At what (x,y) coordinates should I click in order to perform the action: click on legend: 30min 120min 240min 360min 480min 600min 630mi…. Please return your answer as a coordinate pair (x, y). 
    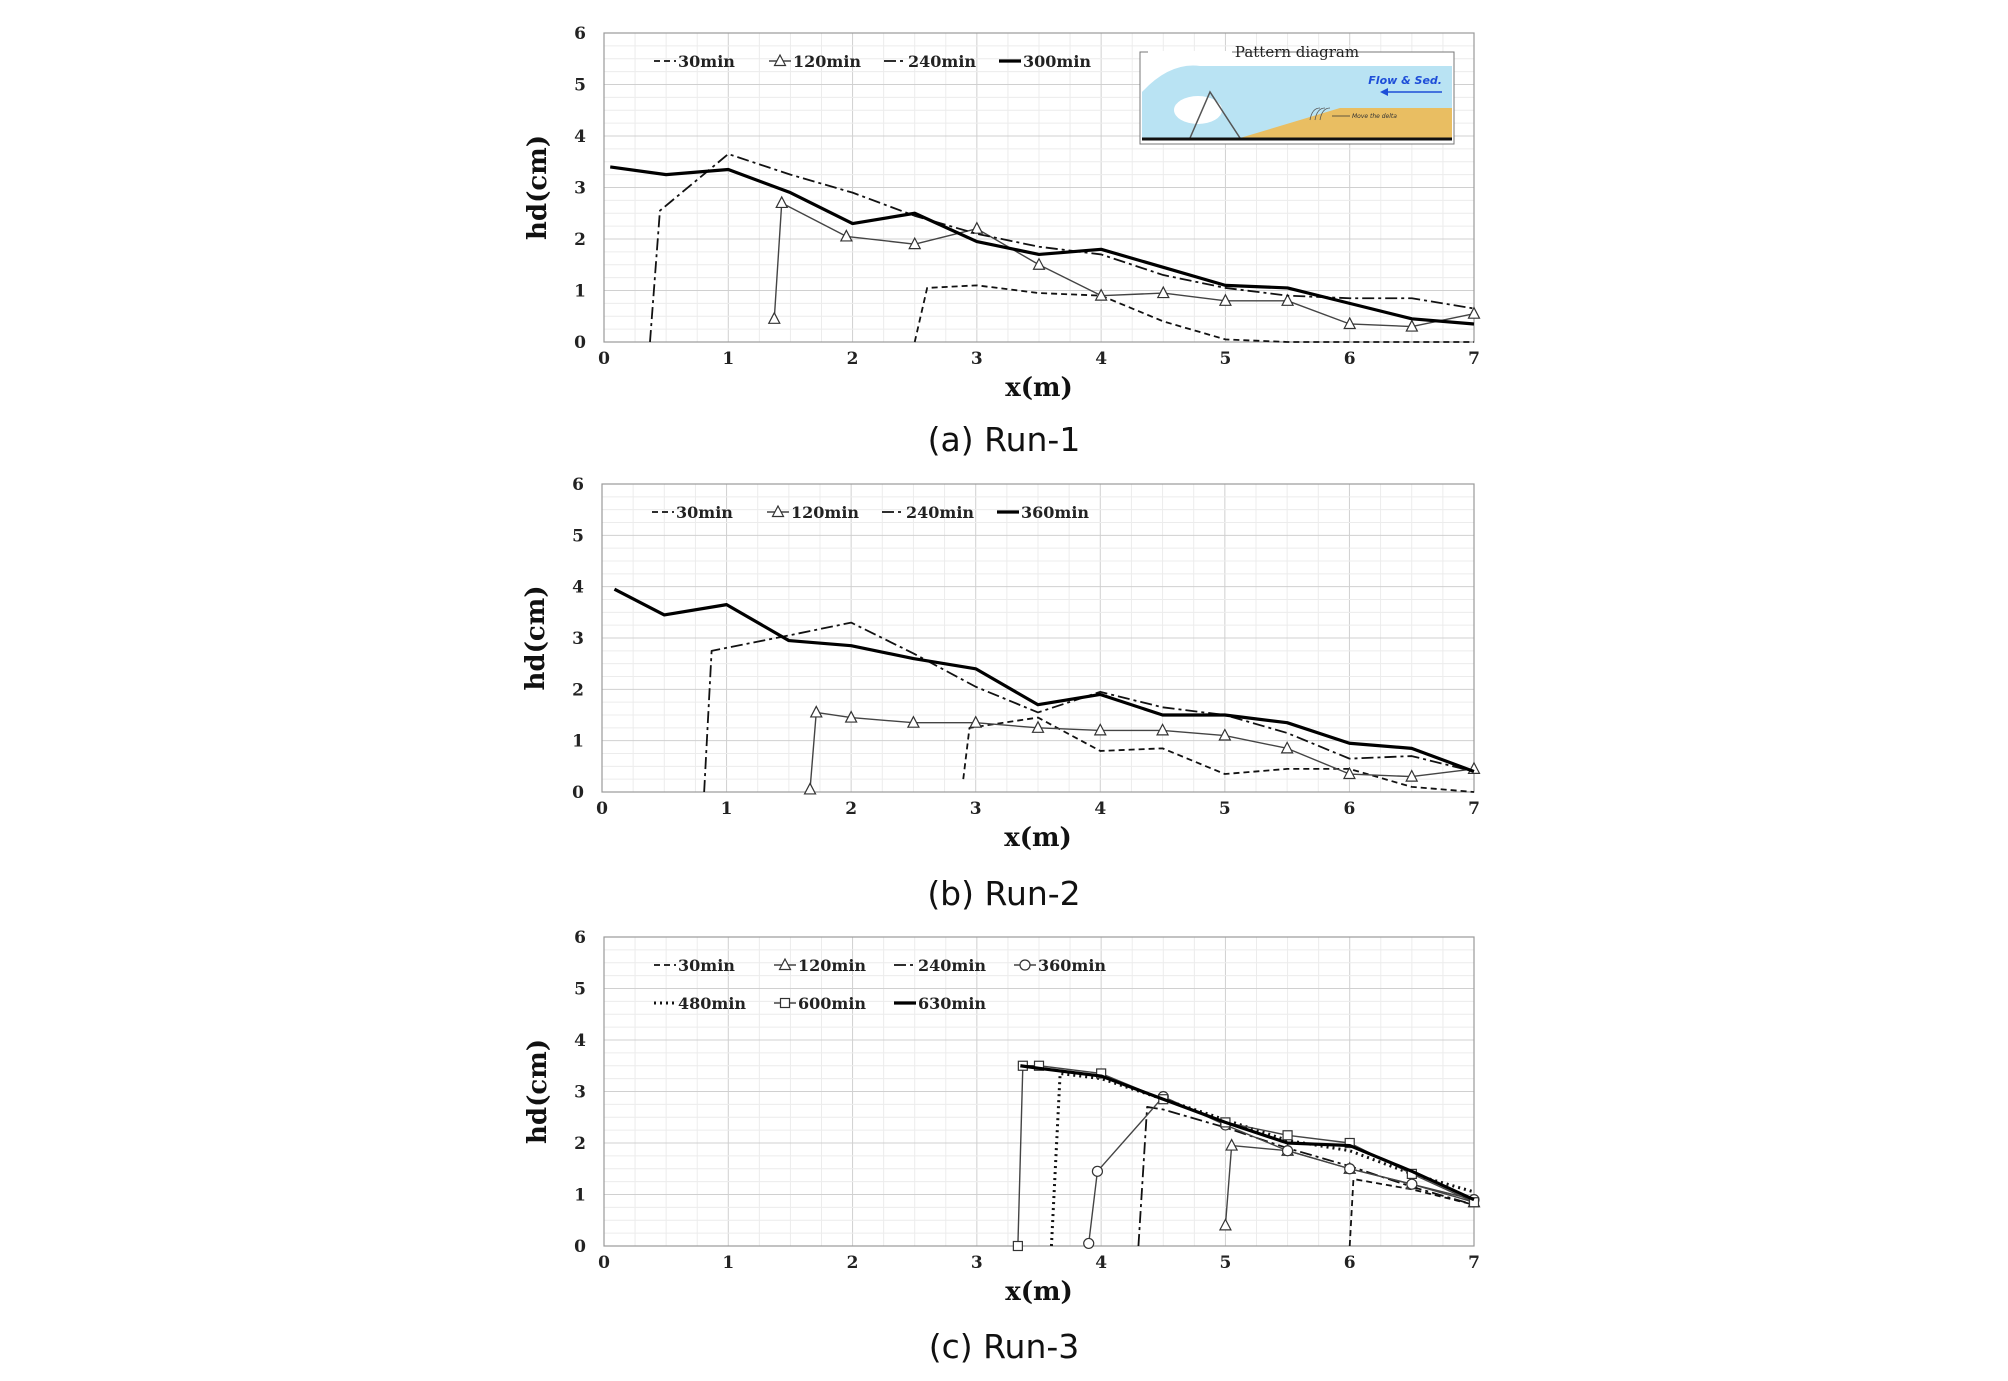
    Looking at the image, I should click on (880, 984).